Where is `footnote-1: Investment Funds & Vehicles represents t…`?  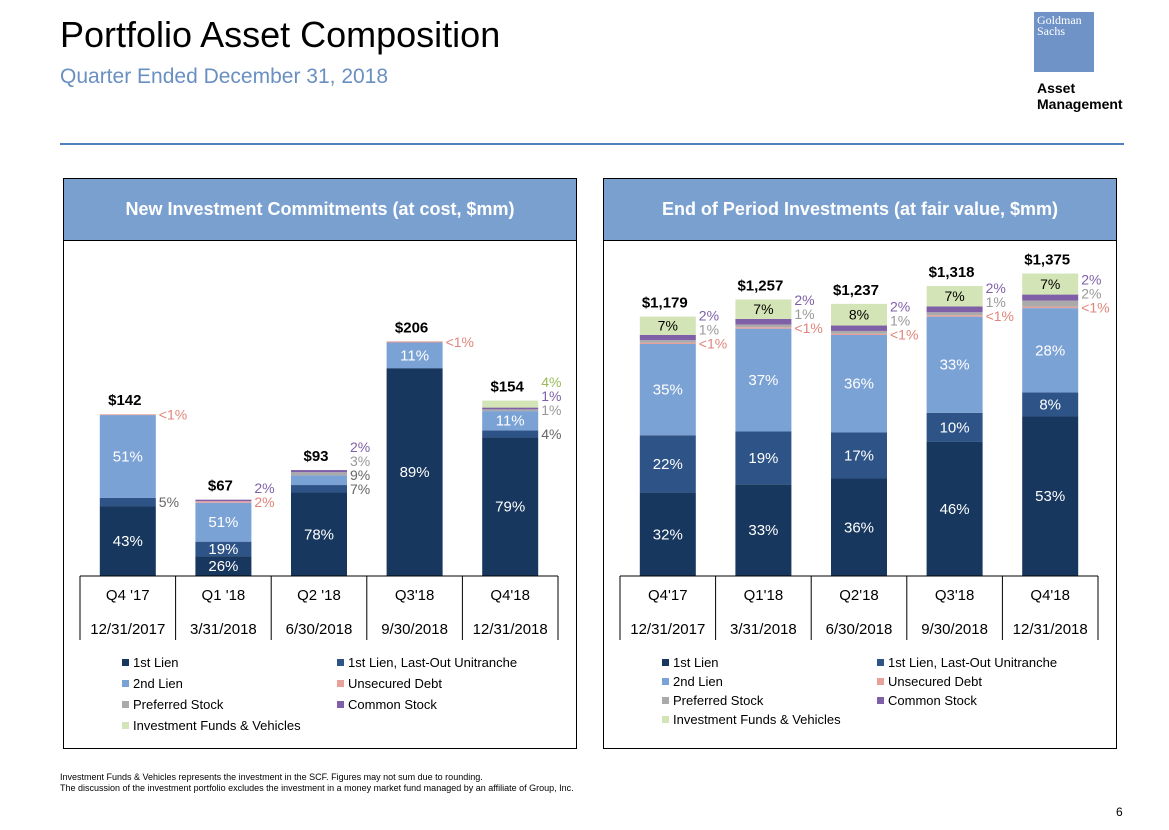 footnote-1: Investment Funds & Vehicles represents t… is located at coordinates (271, 777).